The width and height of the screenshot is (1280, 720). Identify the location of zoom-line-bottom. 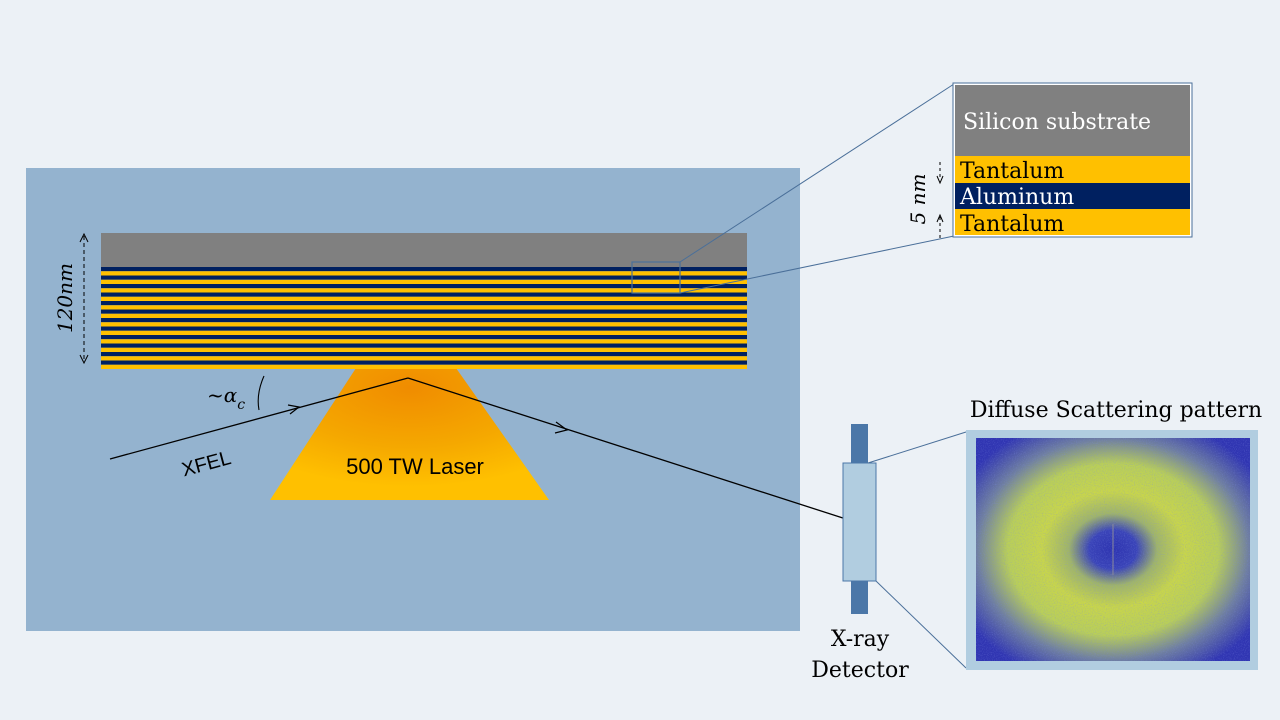
(817, 264).